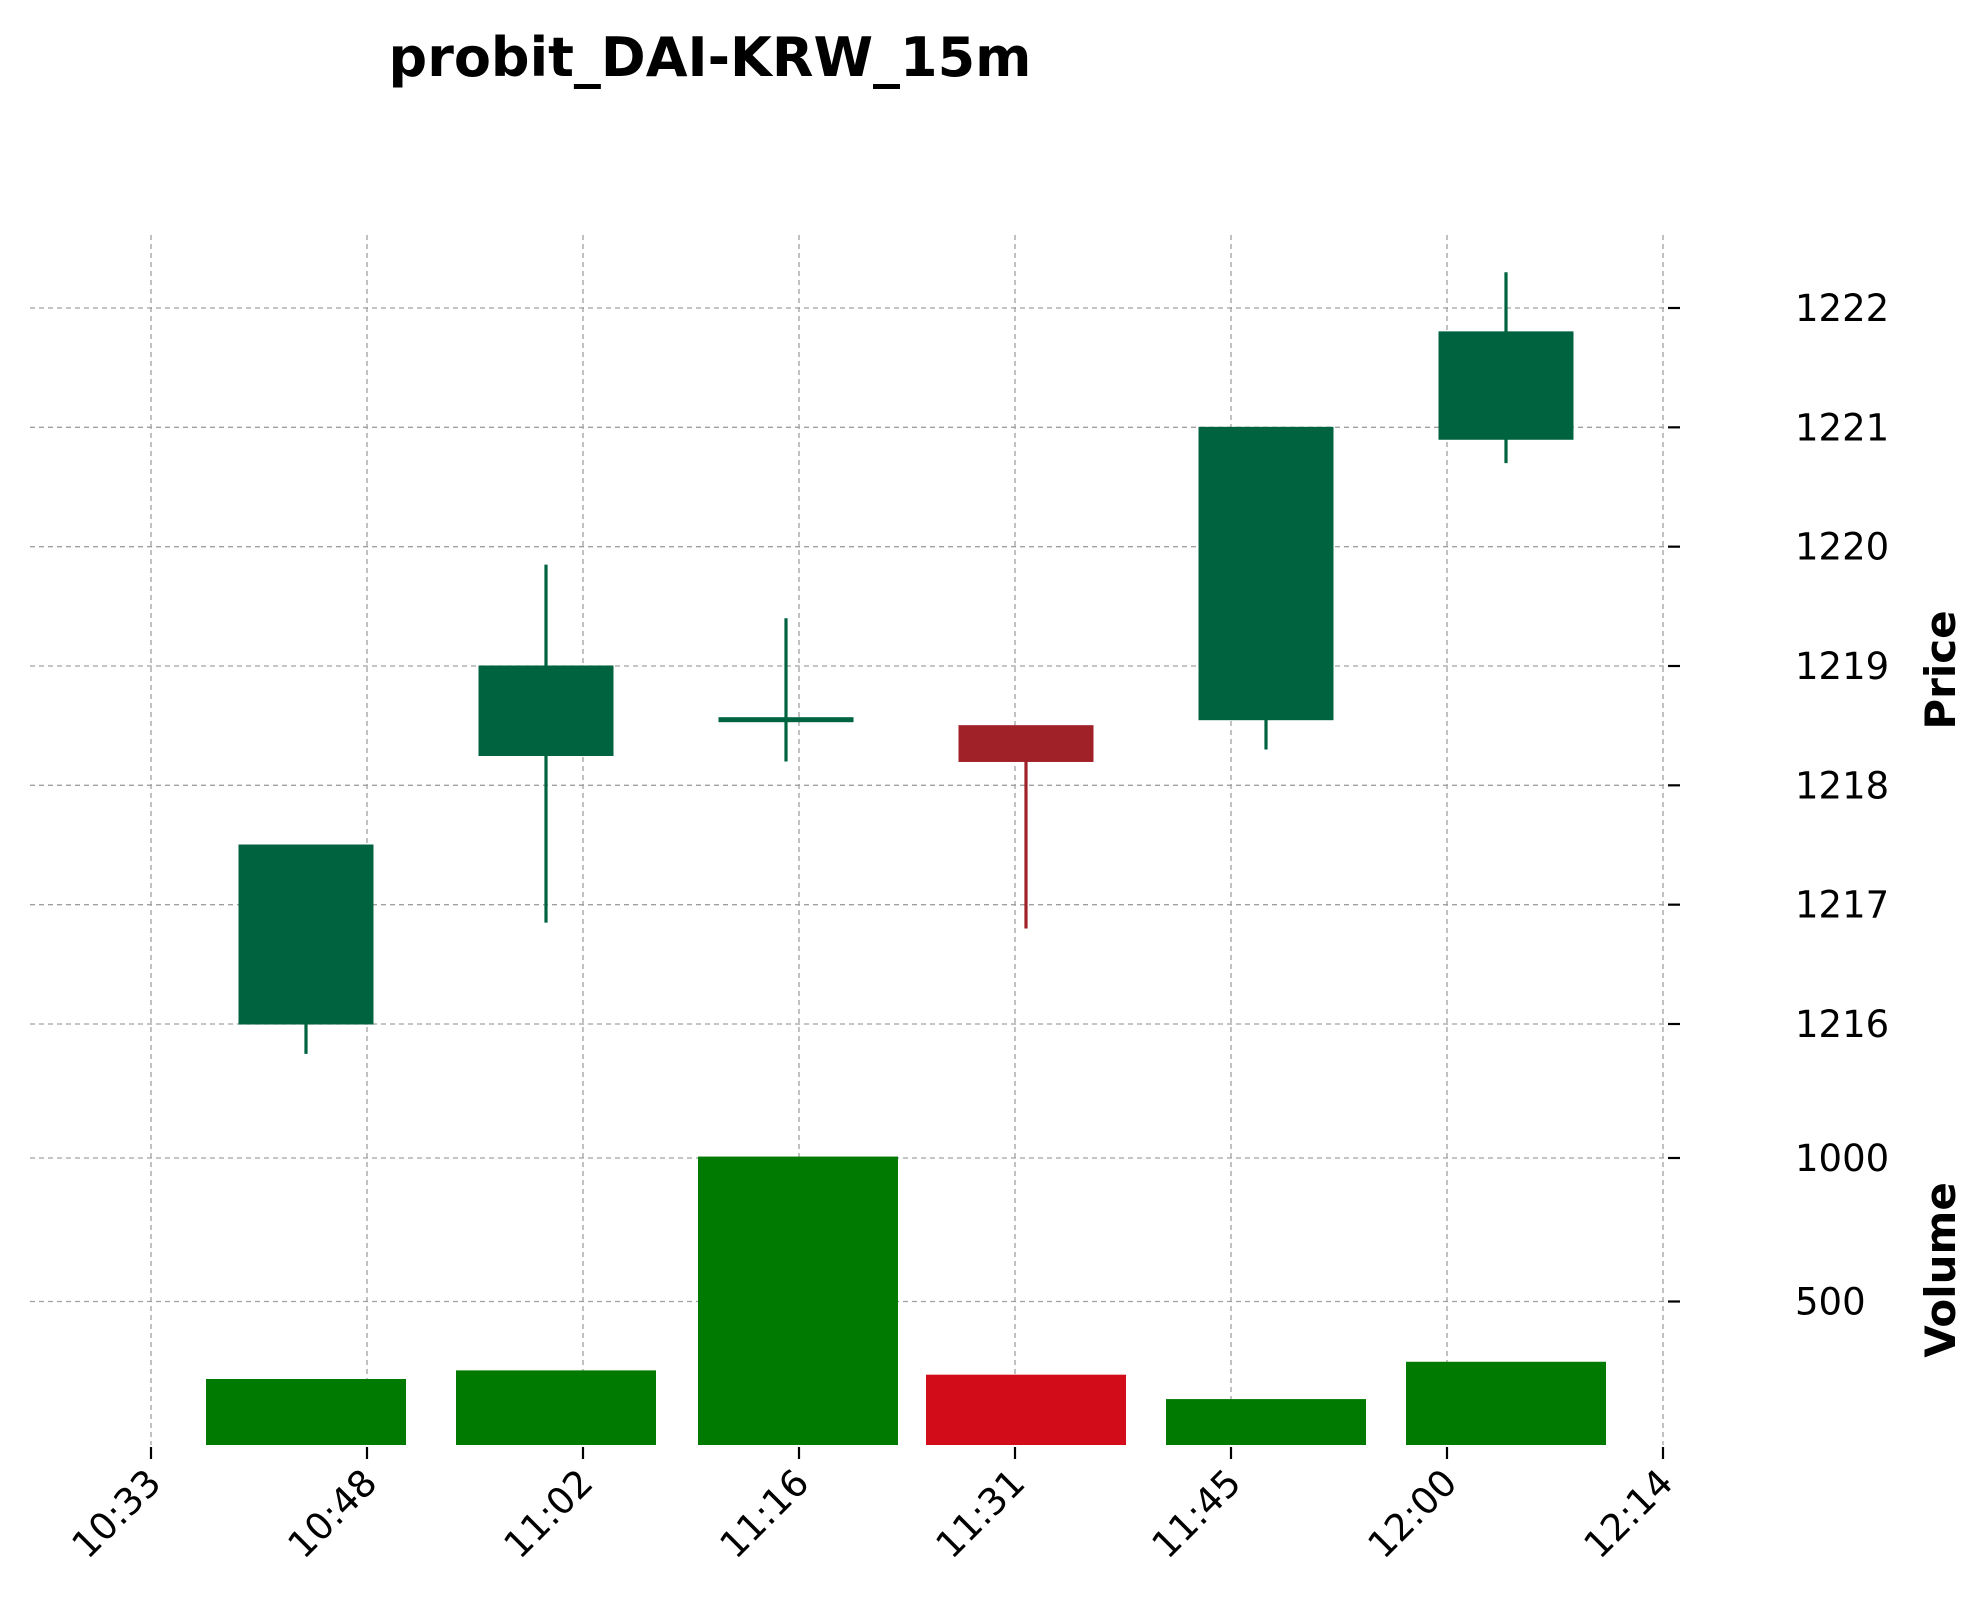 Image resolution: width=1987 pixels, height=1612 pixels. Describe the element at coordinates (1197, 1514) in the screenshot. I see `time-tick-label: 11:45` at that location.